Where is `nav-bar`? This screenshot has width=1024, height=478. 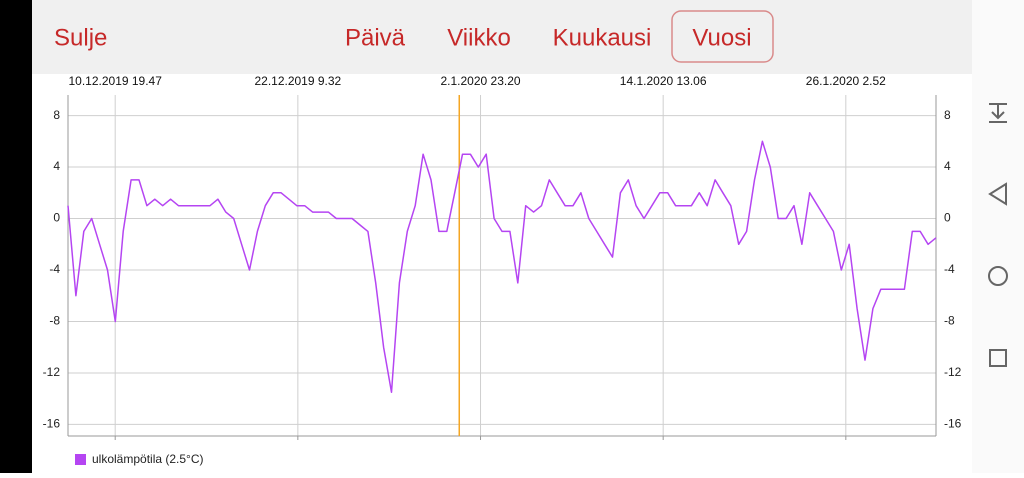
nav-bar is located at coordinates (998, 236).